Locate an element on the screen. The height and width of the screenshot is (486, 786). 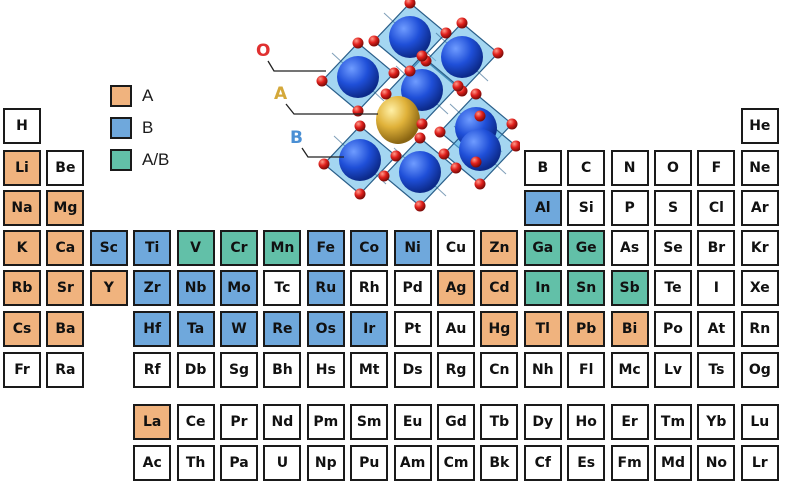
element-os: Os is located at coordinates (325, 329).